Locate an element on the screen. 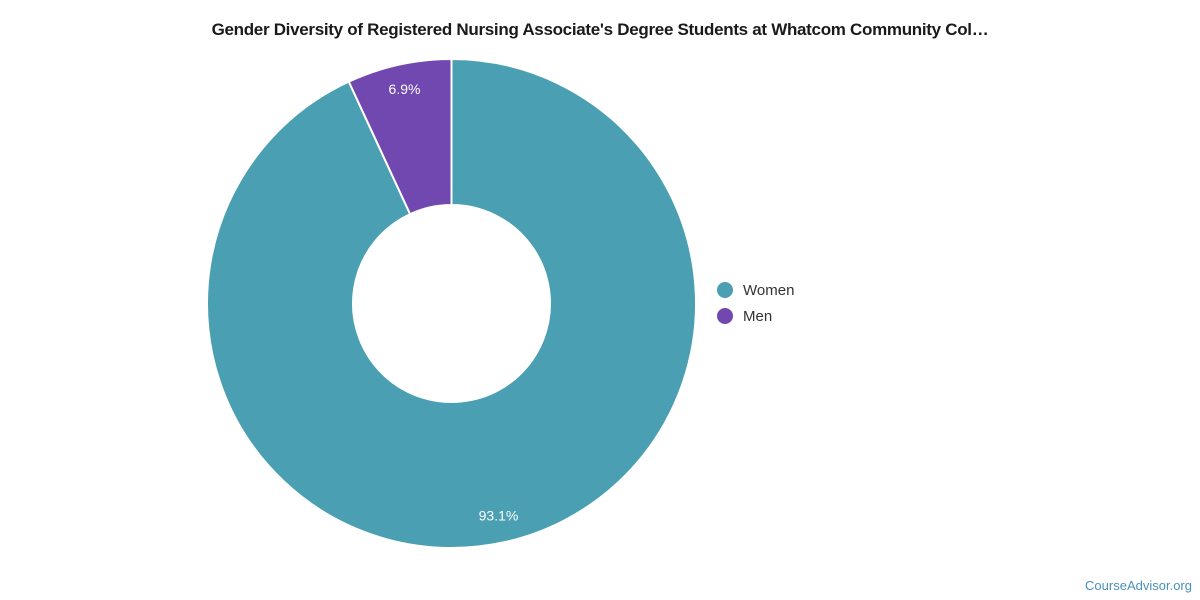 This screenshot has width=1200, height=600. legend: Women Men is located at coordinates (755, 303).